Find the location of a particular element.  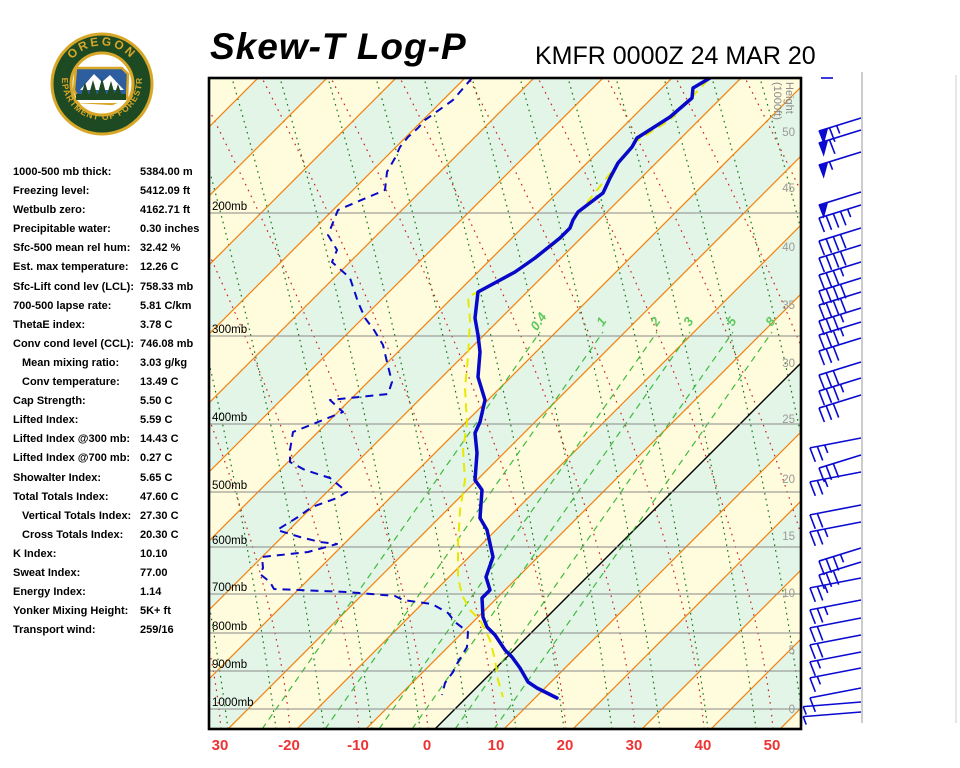

stat-value: 259/16 is located at coordinates (157, 630).